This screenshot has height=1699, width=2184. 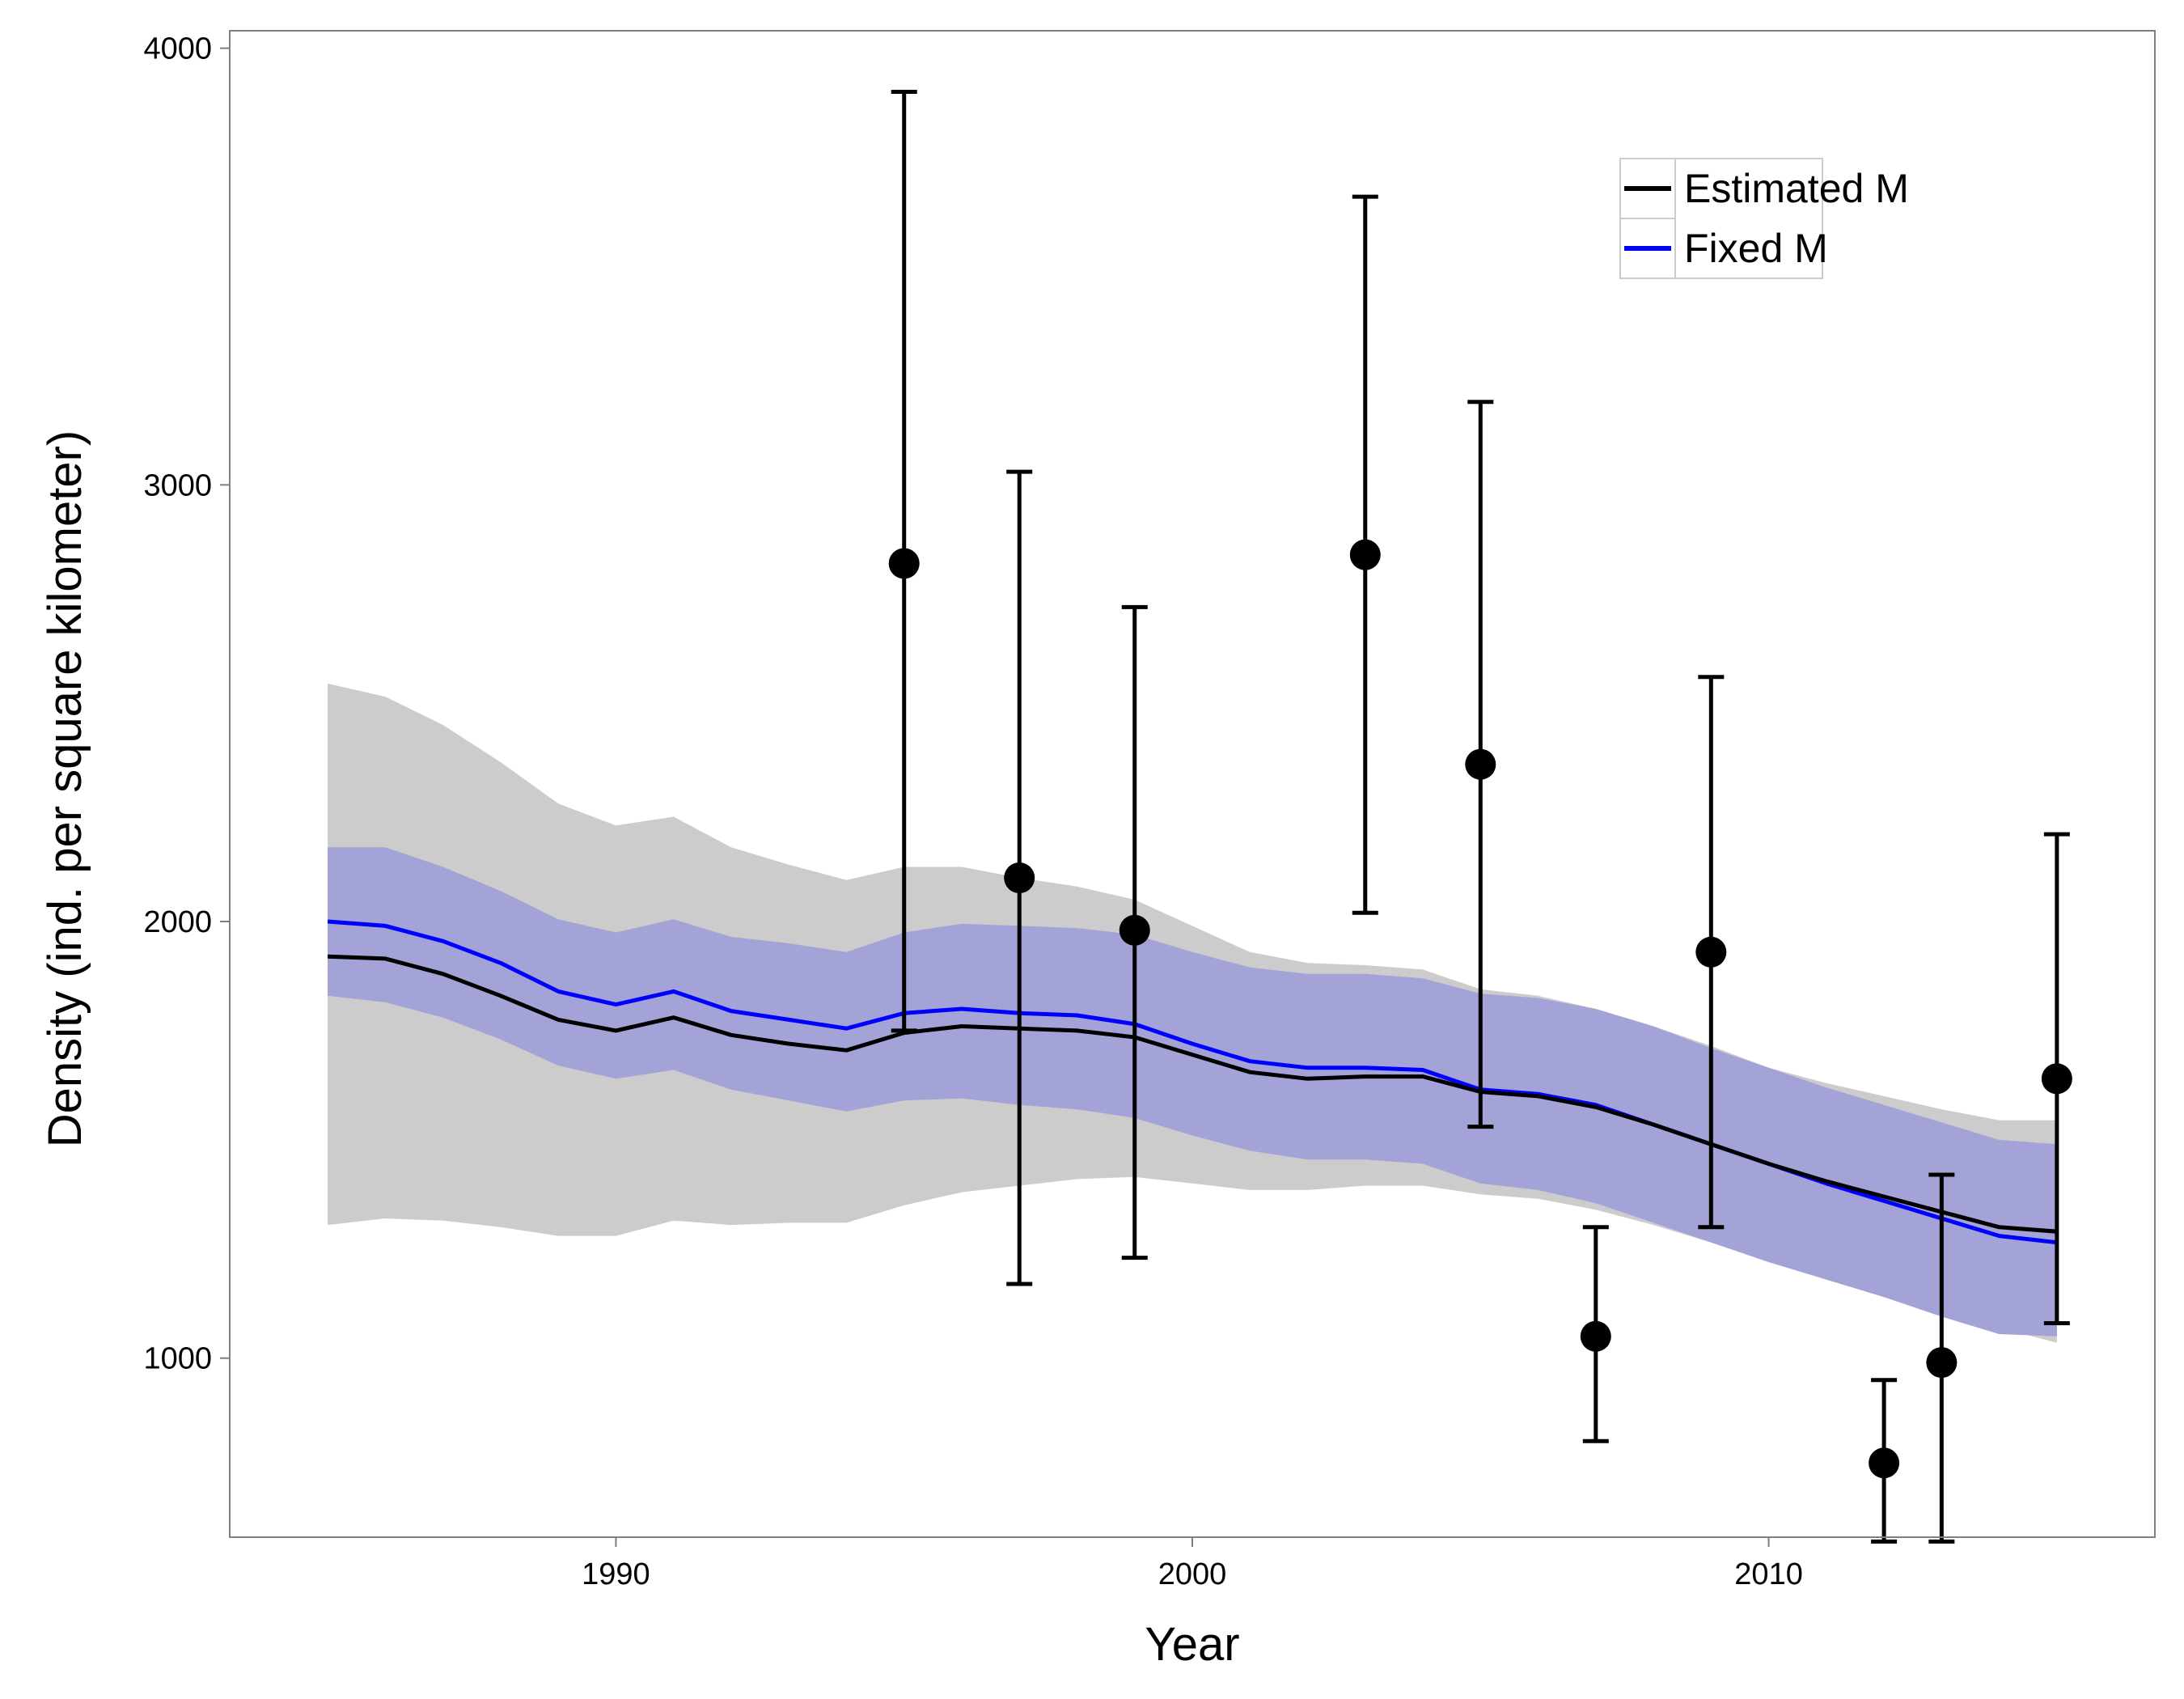 I want to click on y-tick-label: 1000, so click(x=177, y=1359).